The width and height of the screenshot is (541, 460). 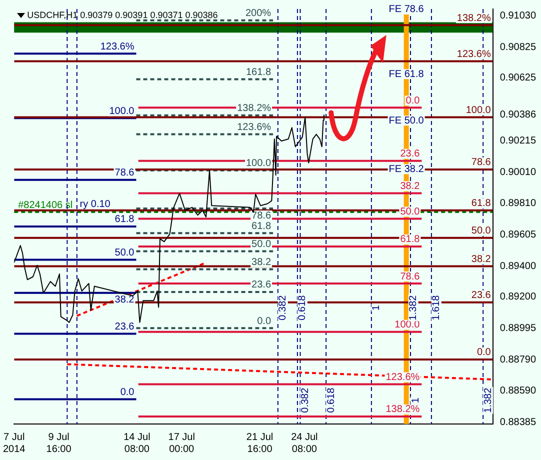 What do you see at coordinates (518, 47) in the screenshot?
I see `y-tick-label: 0.90825` at bounding box center [518, 47].